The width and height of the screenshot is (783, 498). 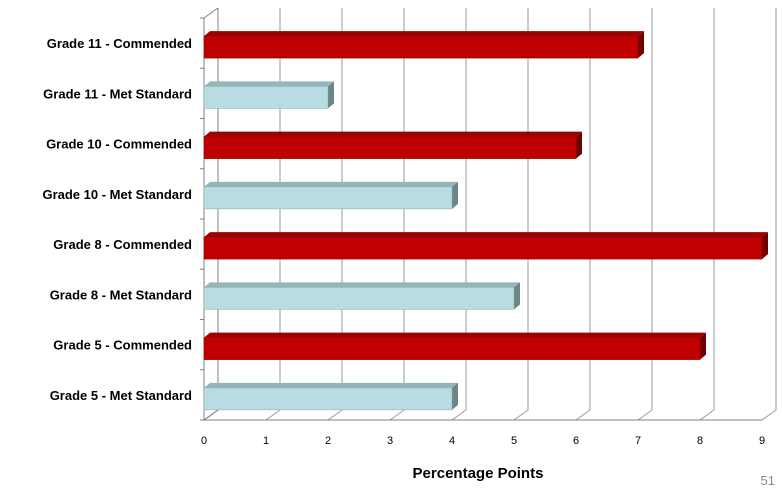 I want to click on x-tick-labels: 0 1 2 3 4 5 6 7 8 9, so click(x=483, y=441).